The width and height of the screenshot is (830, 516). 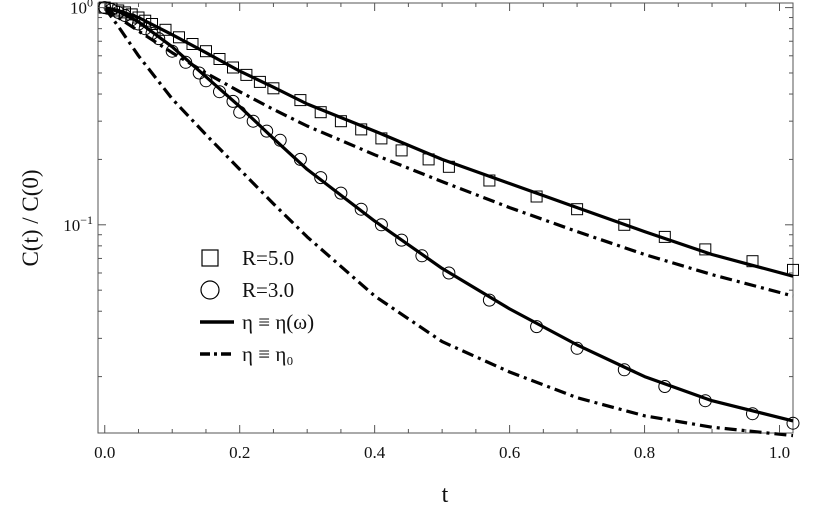 What do you see at coordinates (278, 322) in the screenshot?
I see `legend-label: η ≡ η(ω)` at bounding box center [278, 322].